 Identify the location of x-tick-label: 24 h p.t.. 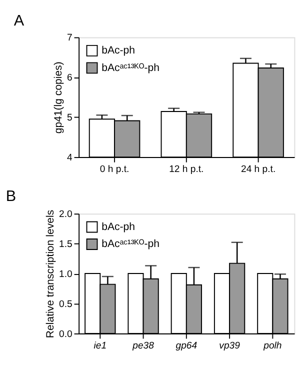
(258, 169).